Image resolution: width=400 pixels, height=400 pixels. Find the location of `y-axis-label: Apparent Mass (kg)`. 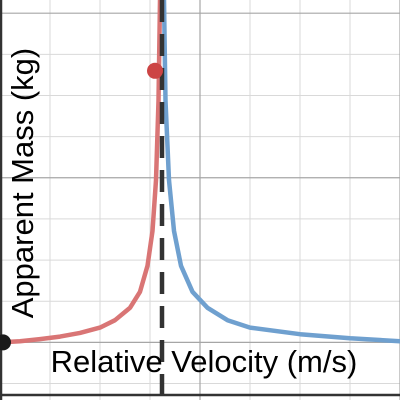

y-axis-label: Apparent Mass (kg) is located at coordinates (22, 183).